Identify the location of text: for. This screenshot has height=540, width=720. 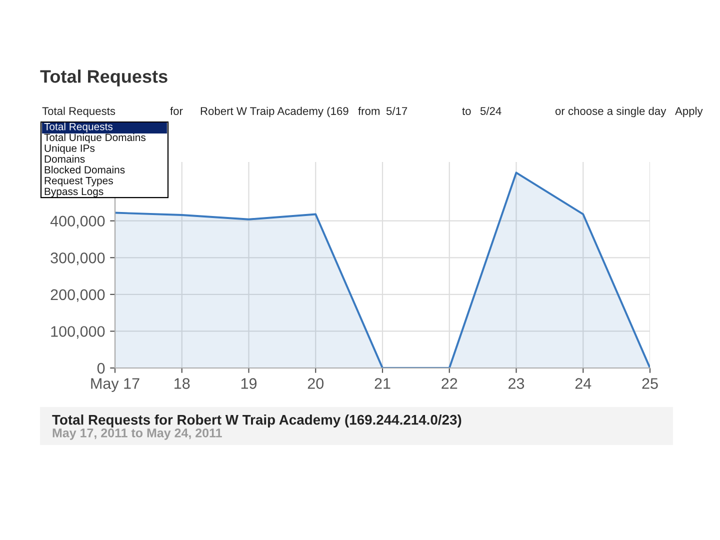
(176, 110).